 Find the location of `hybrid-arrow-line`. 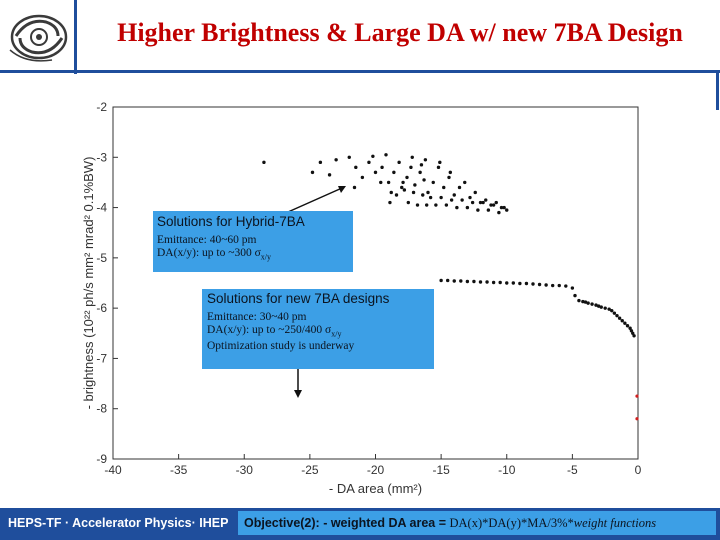

hybrid-arrow-line is located at coordinates (315, 200).